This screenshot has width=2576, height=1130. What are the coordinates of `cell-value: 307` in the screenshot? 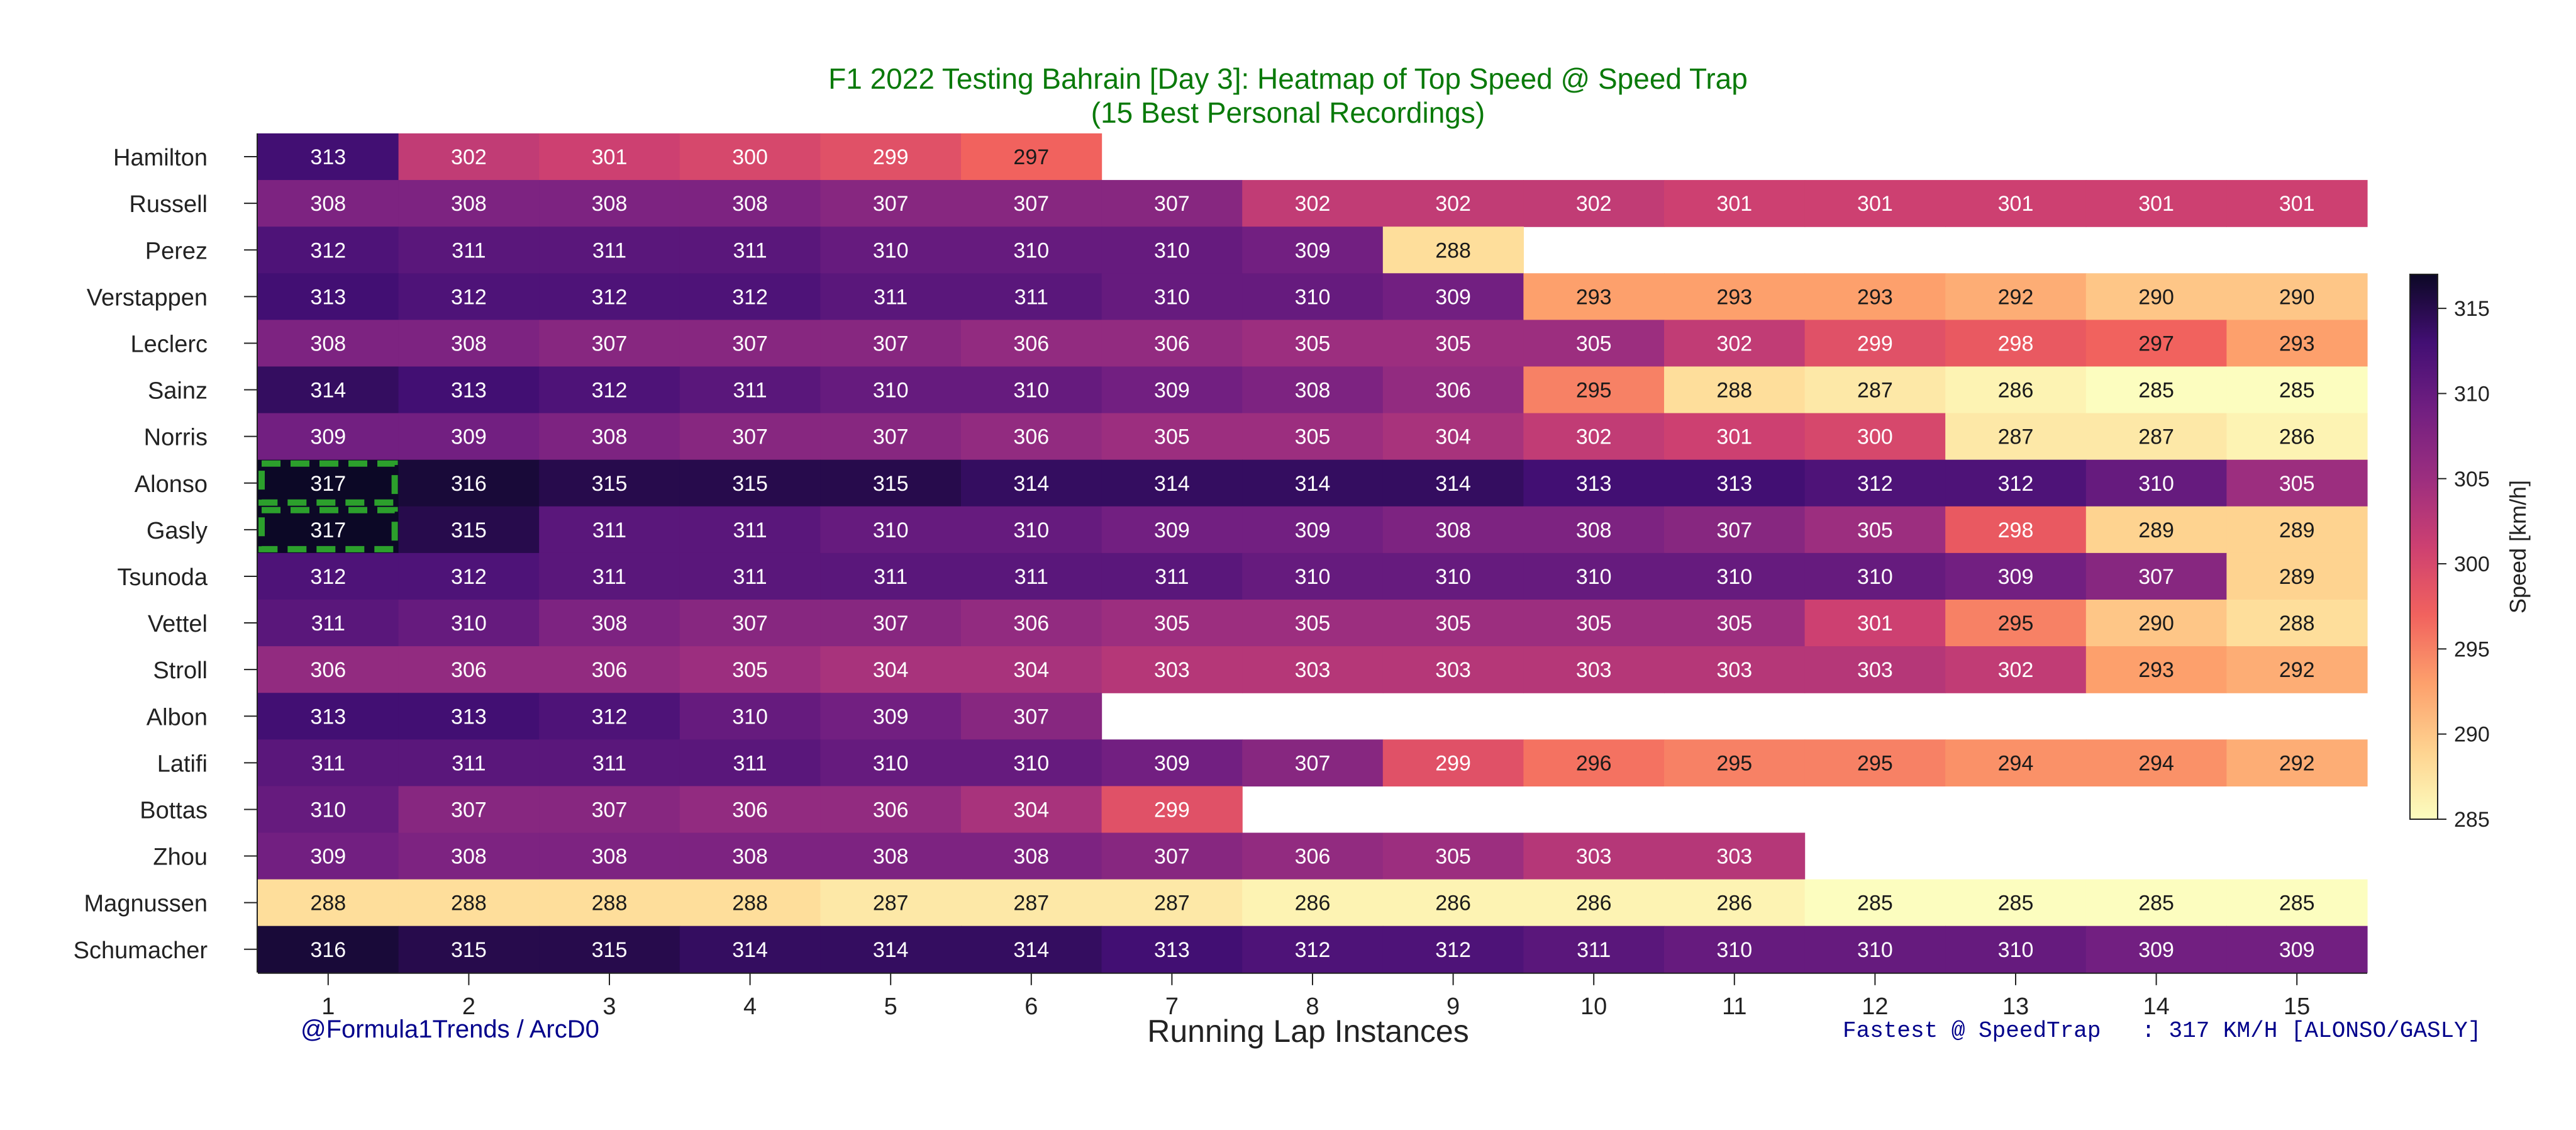 It's located at (891, 437).